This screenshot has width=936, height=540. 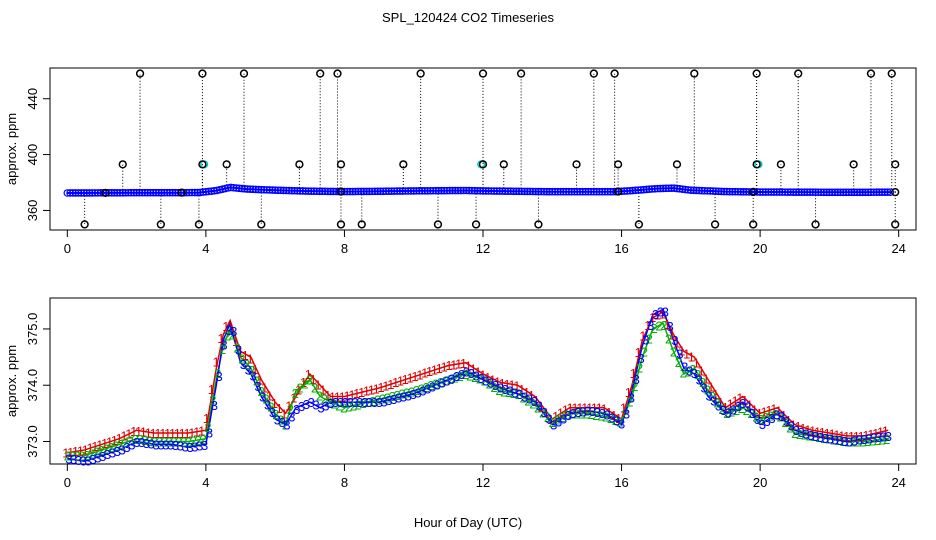 What do you see at coordinates (677, 164) in the screenshot?
I see `top-outlier-mid` at bounding box center [677, 164].